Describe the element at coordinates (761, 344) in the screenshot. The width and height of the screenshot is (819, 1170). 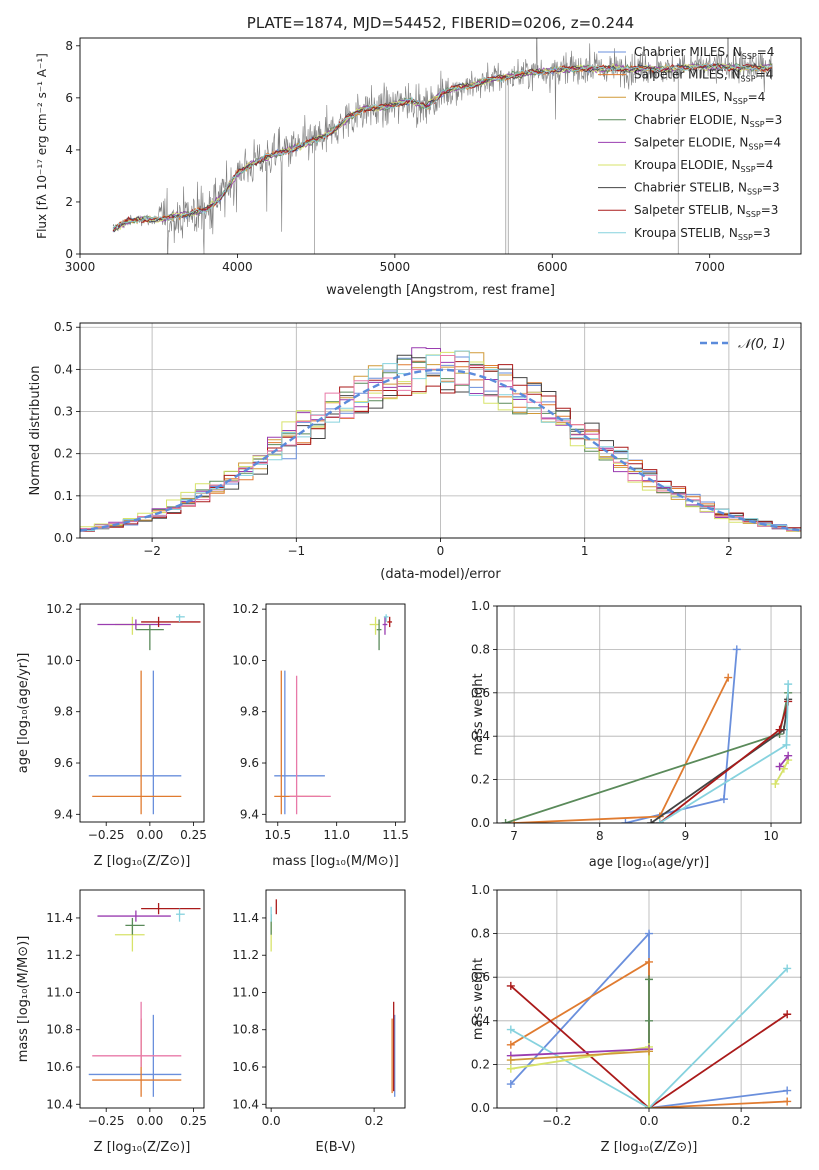
I see `legend-entry: 𝒩(0, 1)` at that location.